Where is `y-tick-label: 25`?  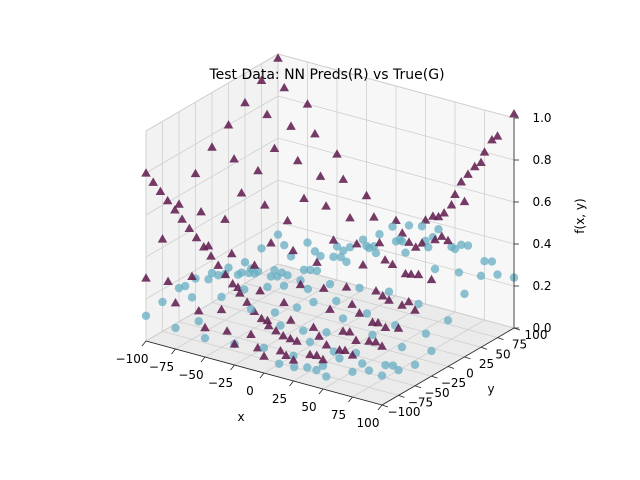 y-tick-label: 25 is located at coordinates (486, 364).